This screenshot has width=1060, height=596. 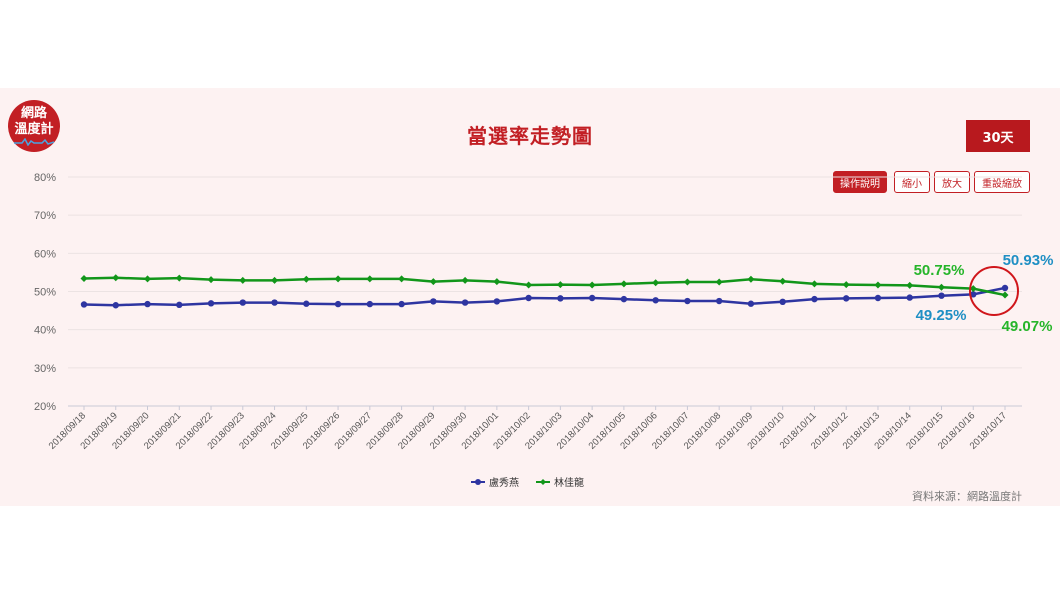 I want to click on site-logo: 網路 溫度計, so click(x=34, y=126).